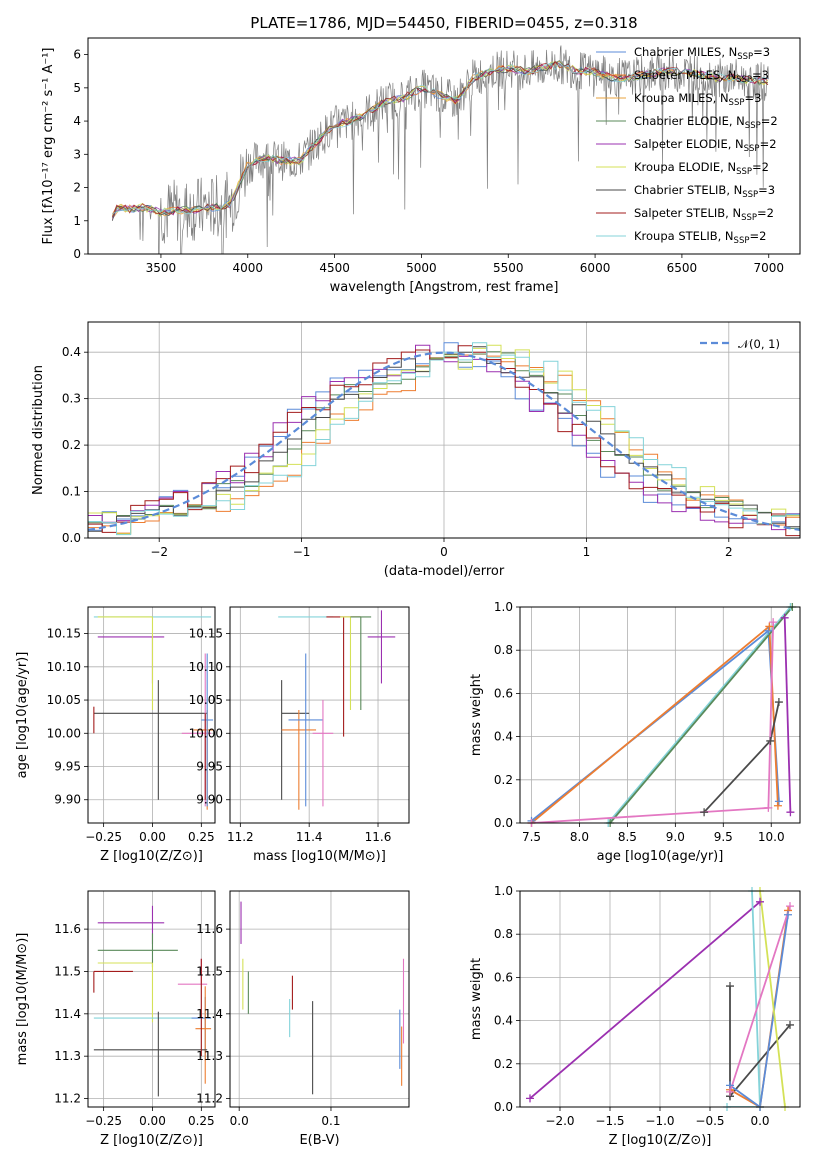  Describe the element at coordinates (302, 552) in the screenshot. I see `x-tick-label: −1` at that location.